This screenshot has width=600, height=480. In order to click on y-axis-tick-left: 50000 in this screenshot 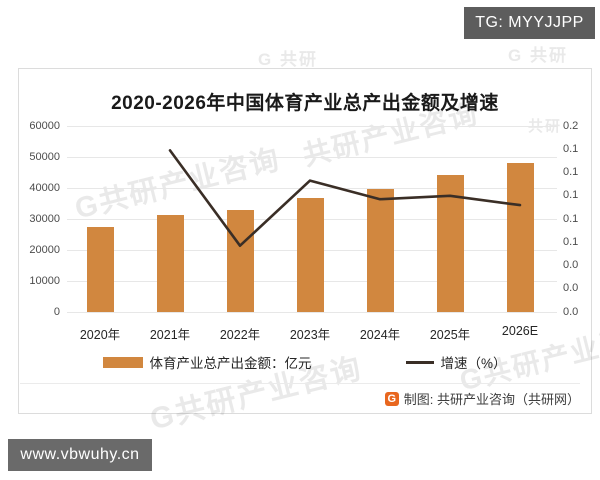, I will do `click(44, 156)`.